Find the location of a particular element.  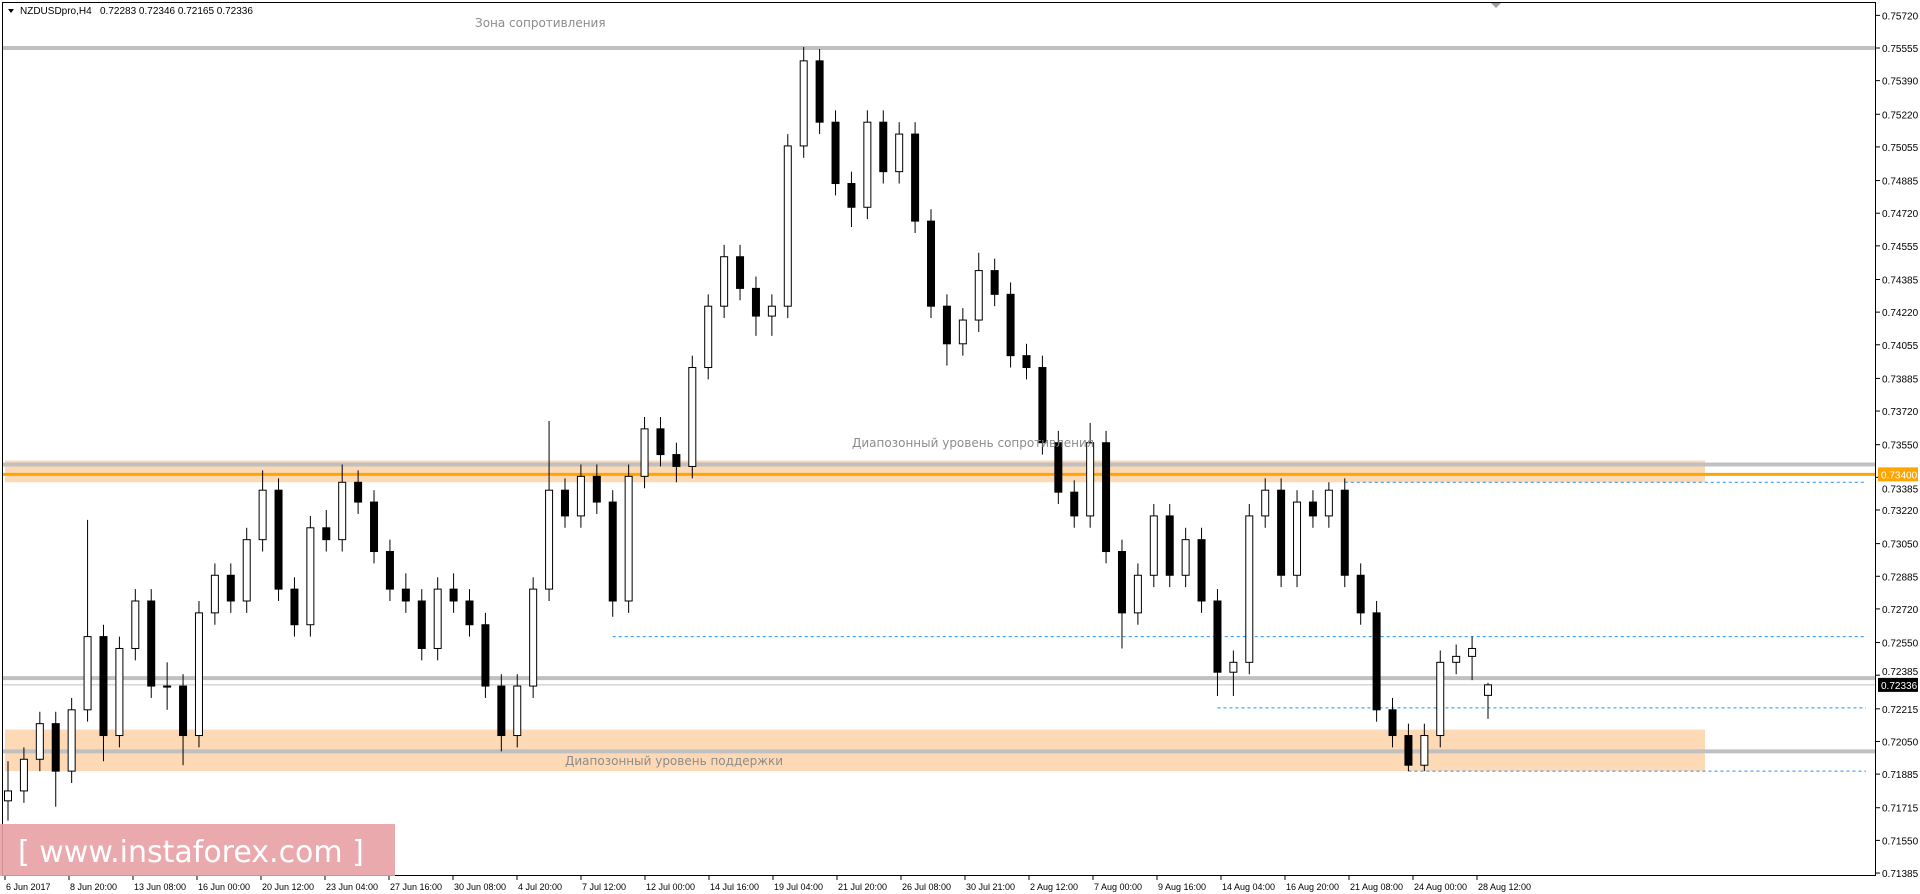

time-tick-label: 21 Jul 20:00 is located at coordinates (862, 887).